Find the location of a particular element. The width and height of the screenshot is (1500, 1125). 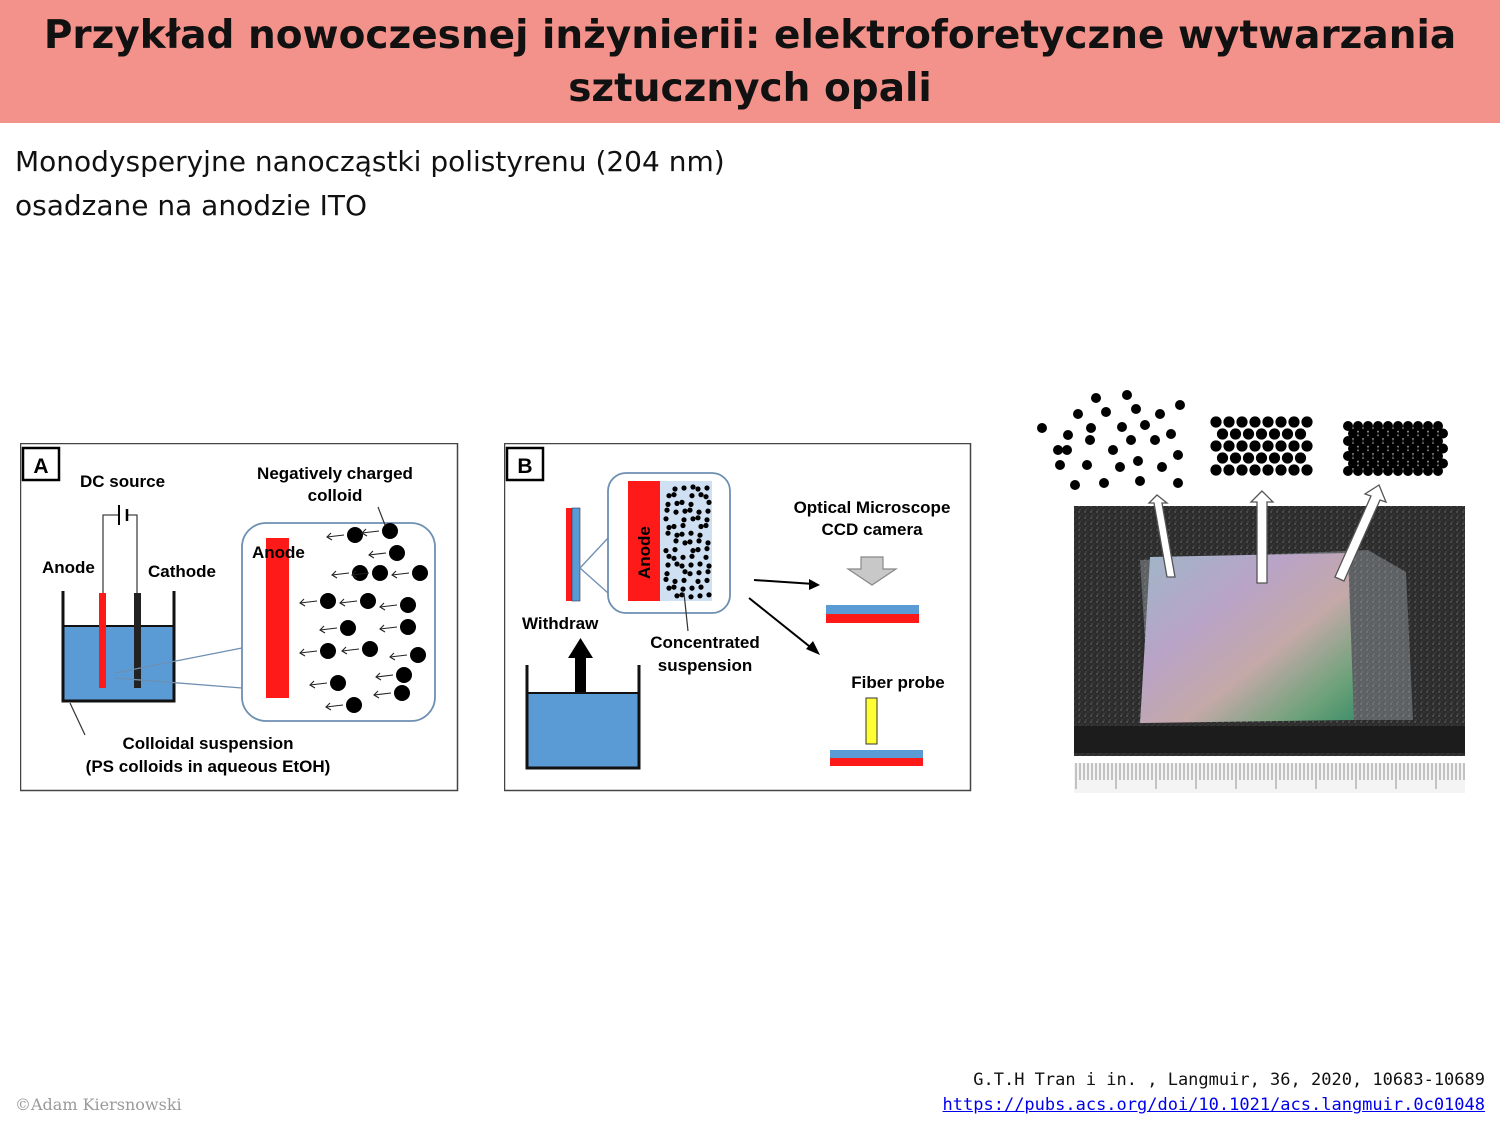

colloidal-suspension-label-2: (PS colloids in aqueous EtOH) is located at coordinates (208, 766).